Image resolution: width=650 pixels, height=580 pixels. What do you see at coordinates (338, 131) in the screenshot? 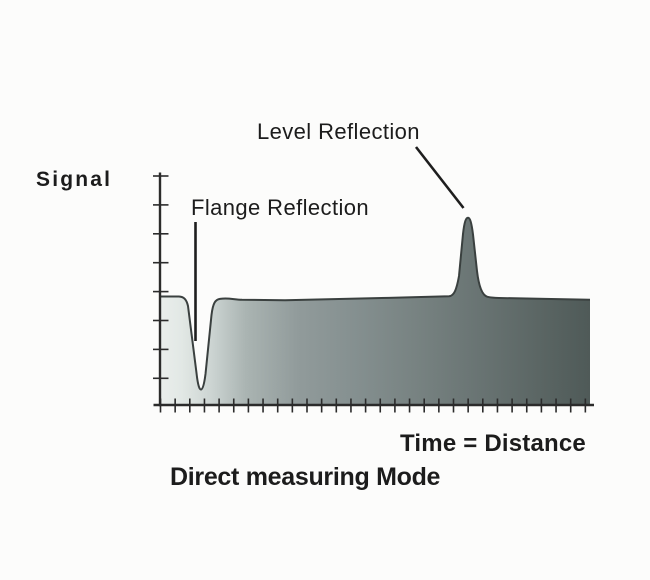
I see `level-reflection-callout-label: Level Reflection` at bounding box center [338, 131].